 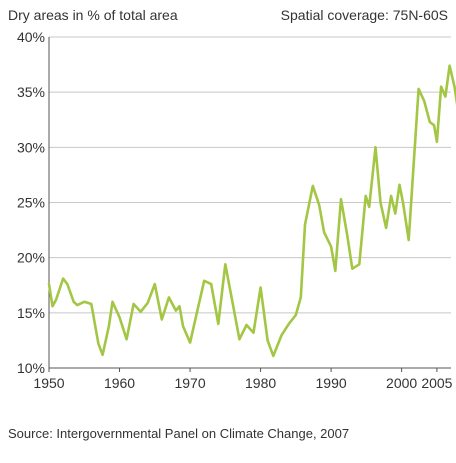 I want to click on x-tick-label: 1970, so click(x=189, y=383).